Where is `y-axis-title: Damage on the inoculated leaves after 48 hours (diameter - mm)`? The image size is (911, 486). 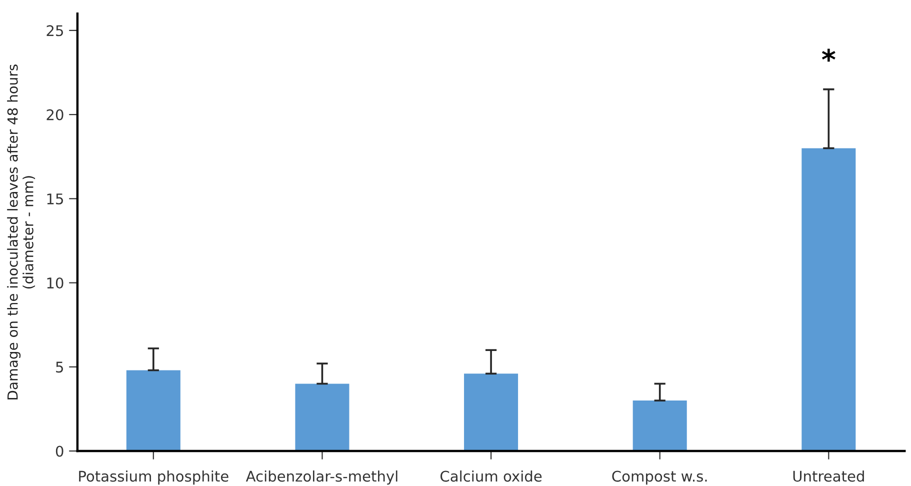
y-axis-title: Damage on the inoculated leaves after 48 hours (diameter - mm) is located at coordinates (21, 232).